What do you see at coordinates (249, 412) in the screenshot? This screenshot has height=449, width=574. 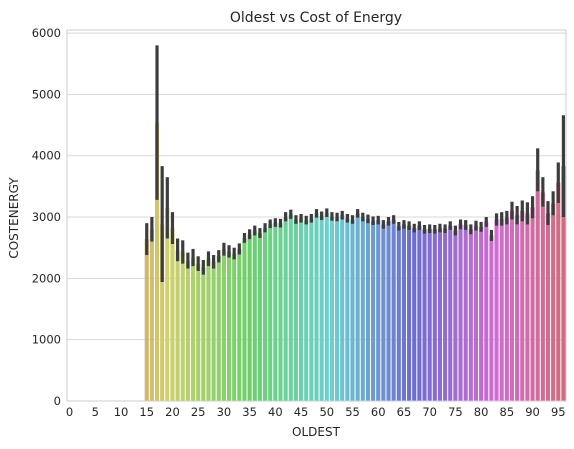 I see `x-tick-label: 35` at bounding box center [249, 412].